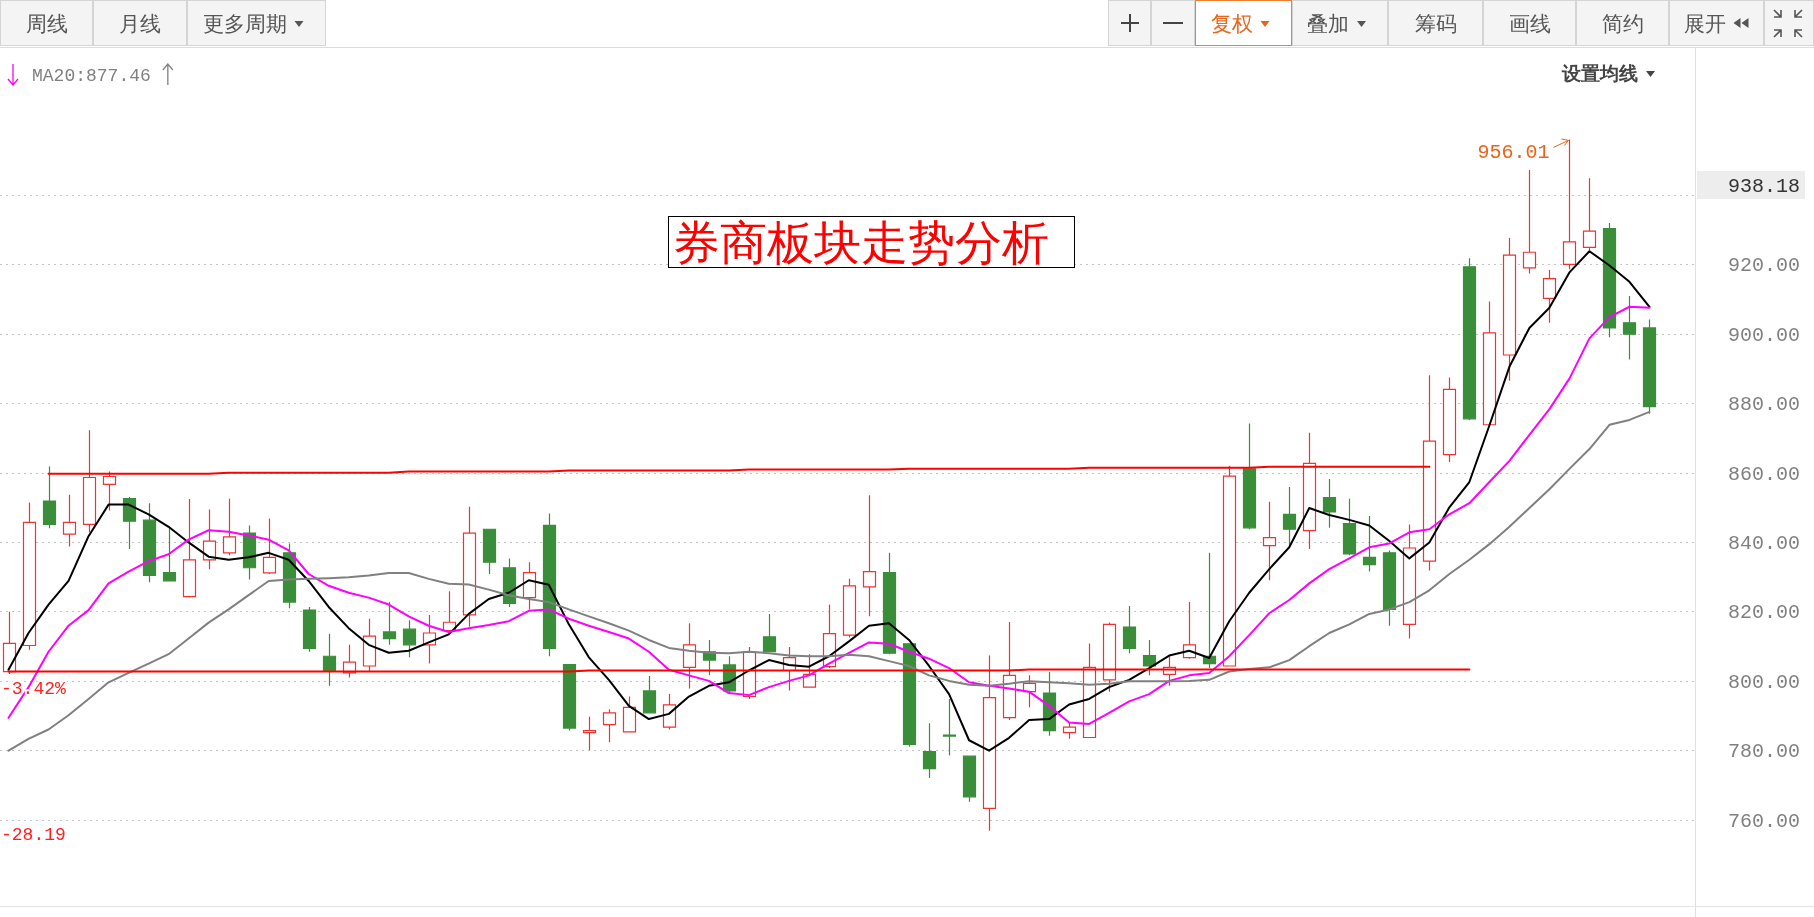  What do you see at coordinates (1763, 186) in the screenshot?
I see `text: 938.18` at bounding box center [1763, 186].